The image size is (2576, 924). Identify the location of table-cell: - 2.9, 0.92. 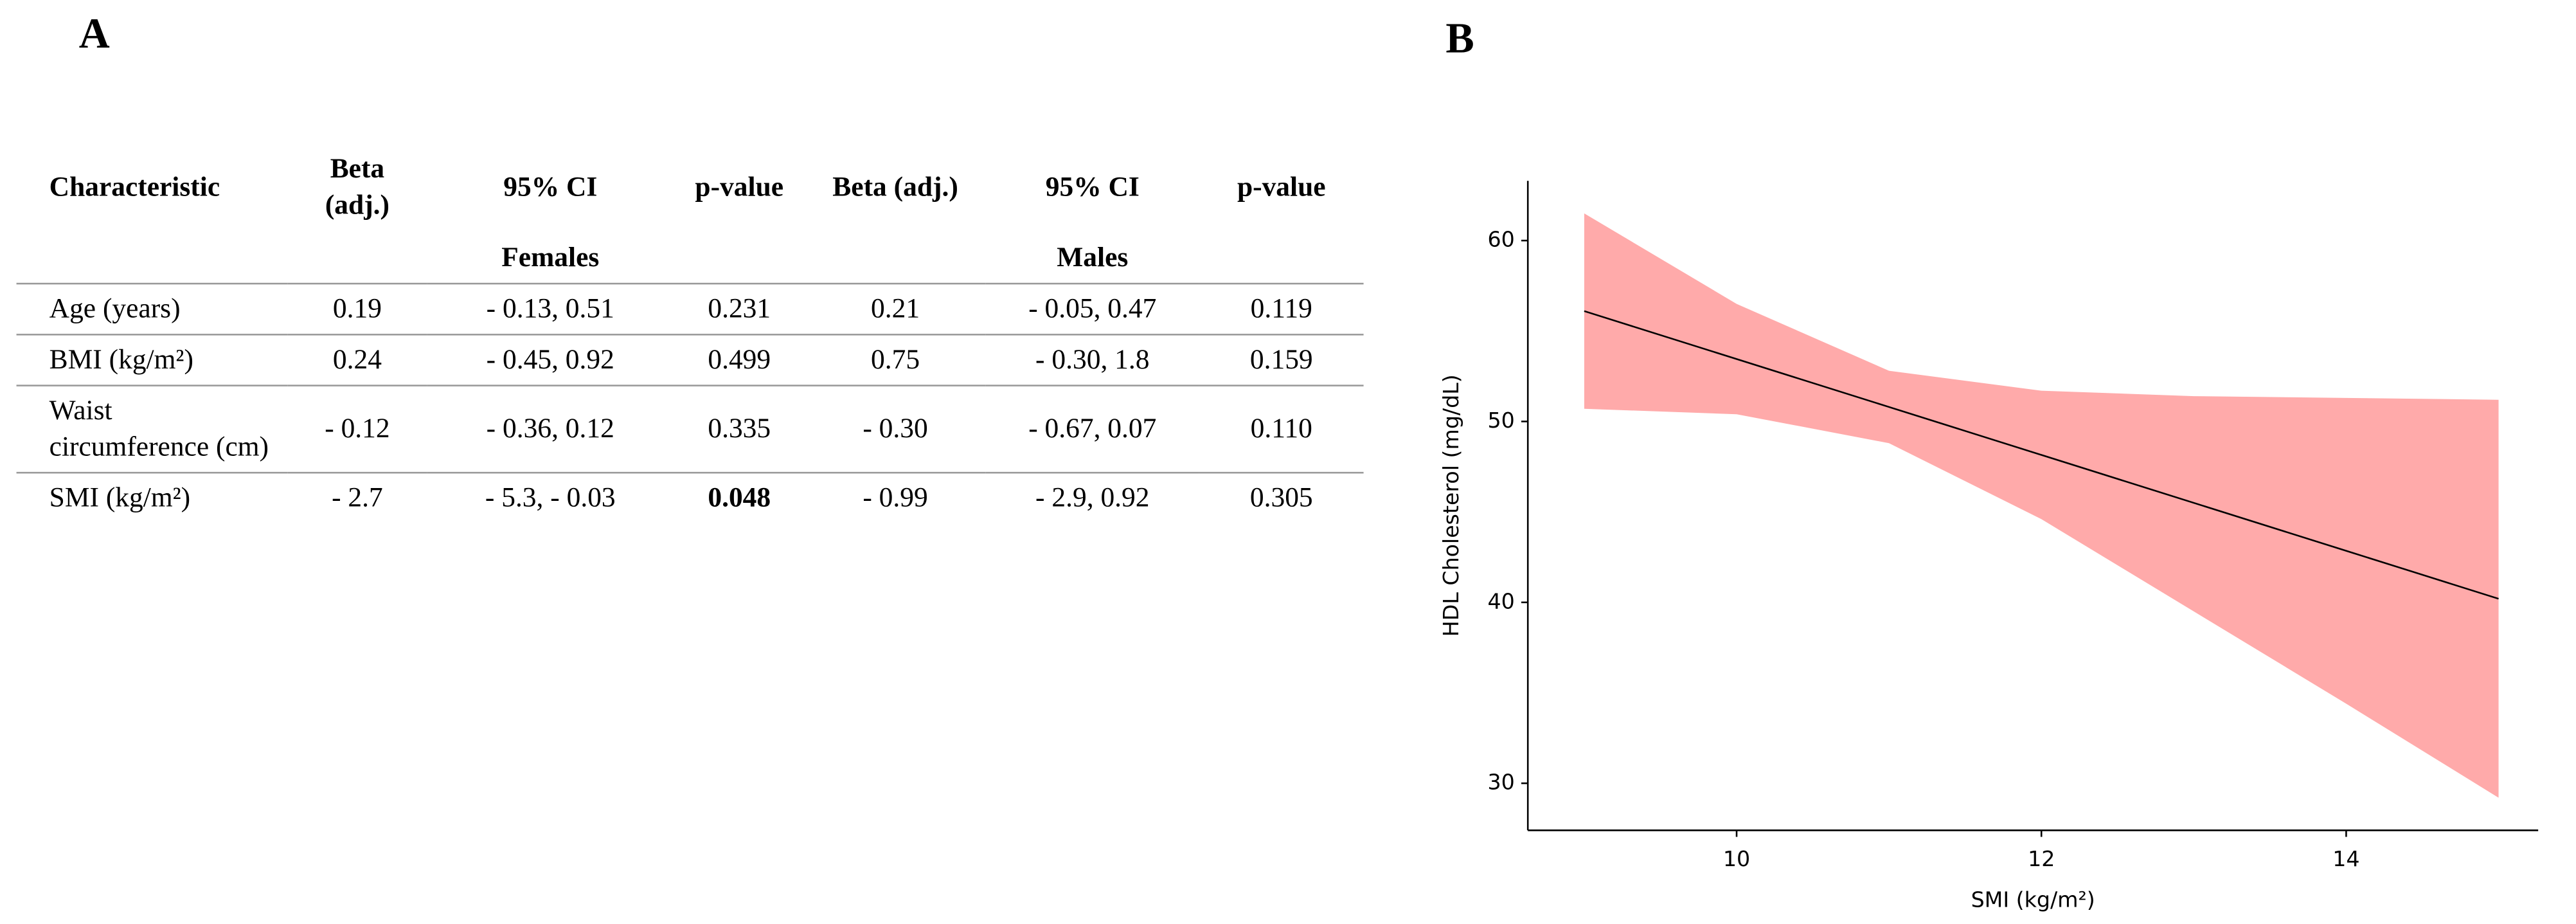
(1092, 497).